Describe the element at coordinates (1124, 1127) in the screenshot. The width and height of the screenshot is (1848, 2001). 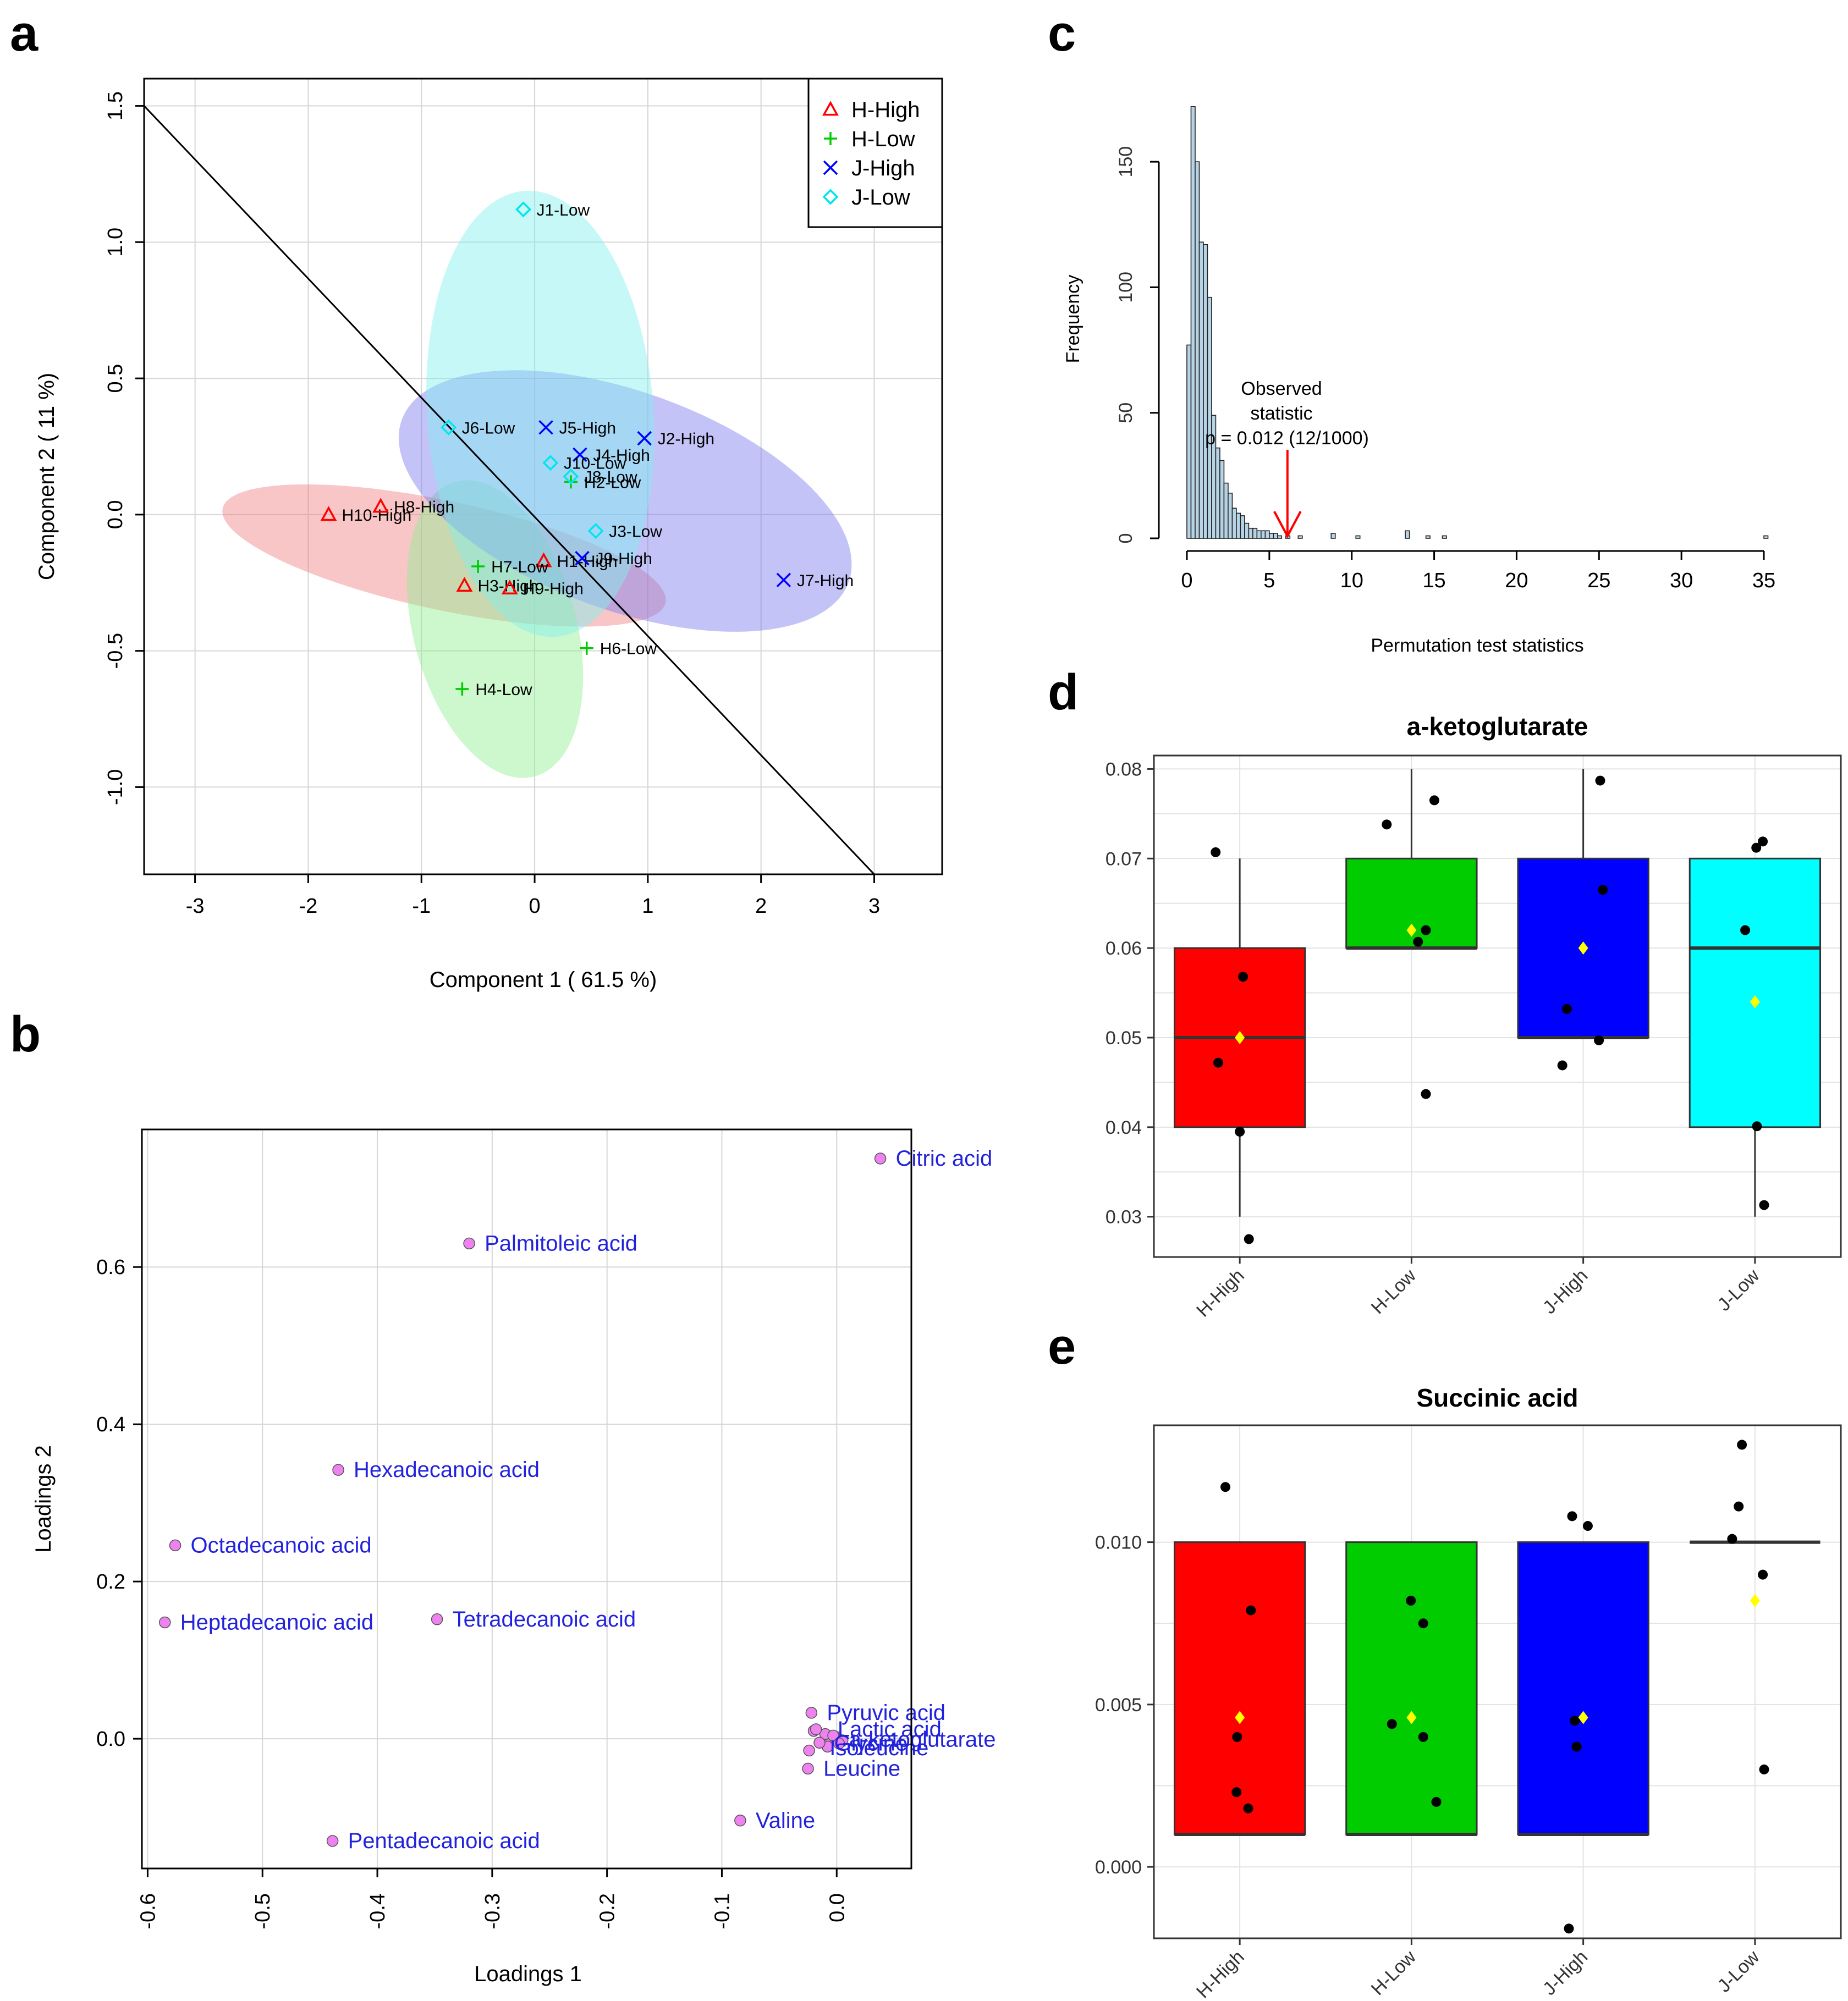
I see `panel-d-ytick-label-1: 0.04` at that location.